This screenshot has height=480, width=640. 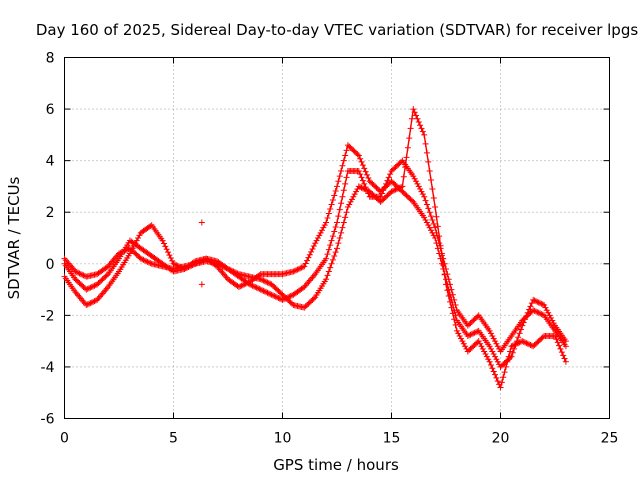 I want to click on x-axis-title: GPS time / hours, so click(x=336, y=465).